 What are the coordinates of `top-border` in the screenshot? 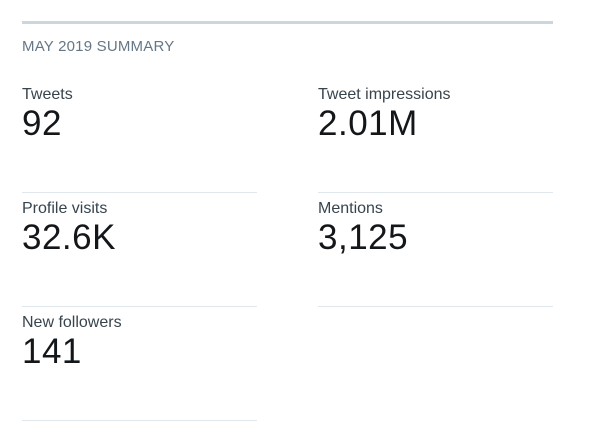 It's located at (287, 22).